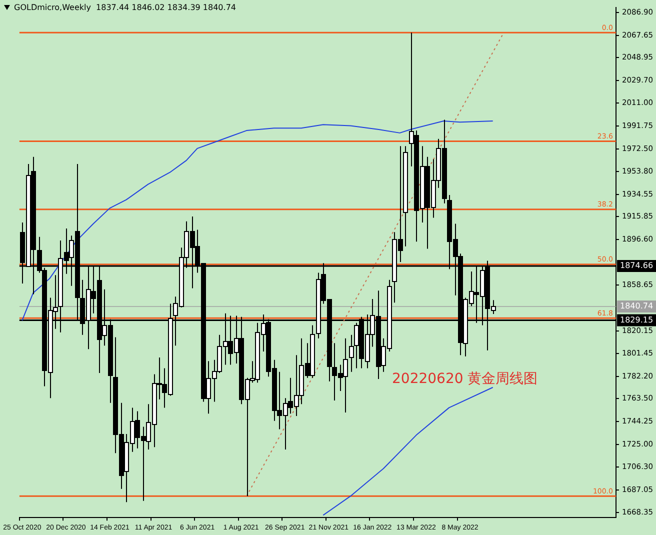 This screenshot has height=535, width=656. Describe the element at coordinates (637, 319) in the screenshot. I see `ref-line-label: 1829.15` at that location.